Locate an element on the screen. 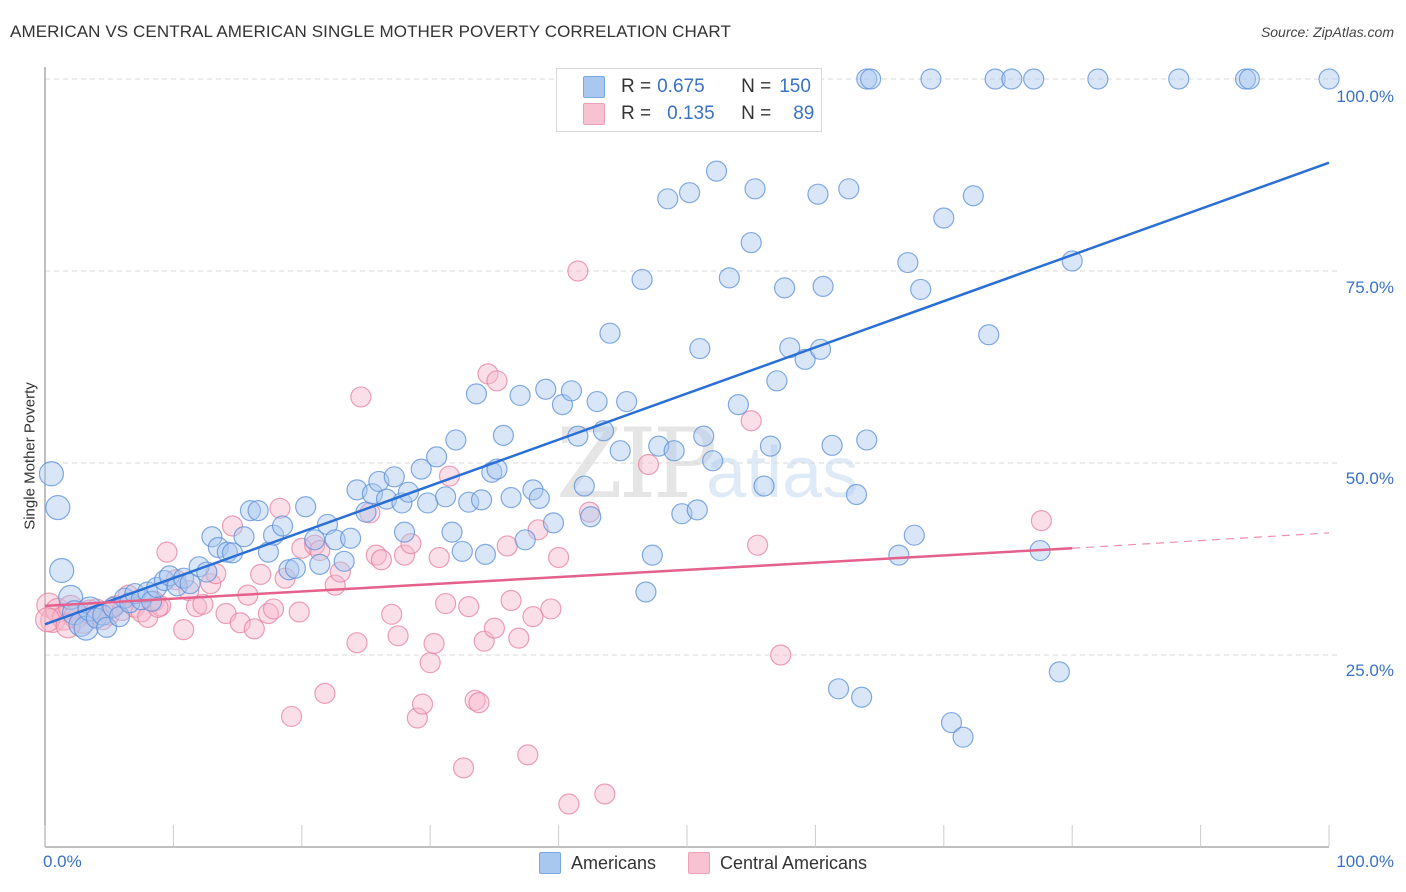 This screenshot has height=892, width=1406. legend-item-americans: Americans is located at coordinates (597, 863).